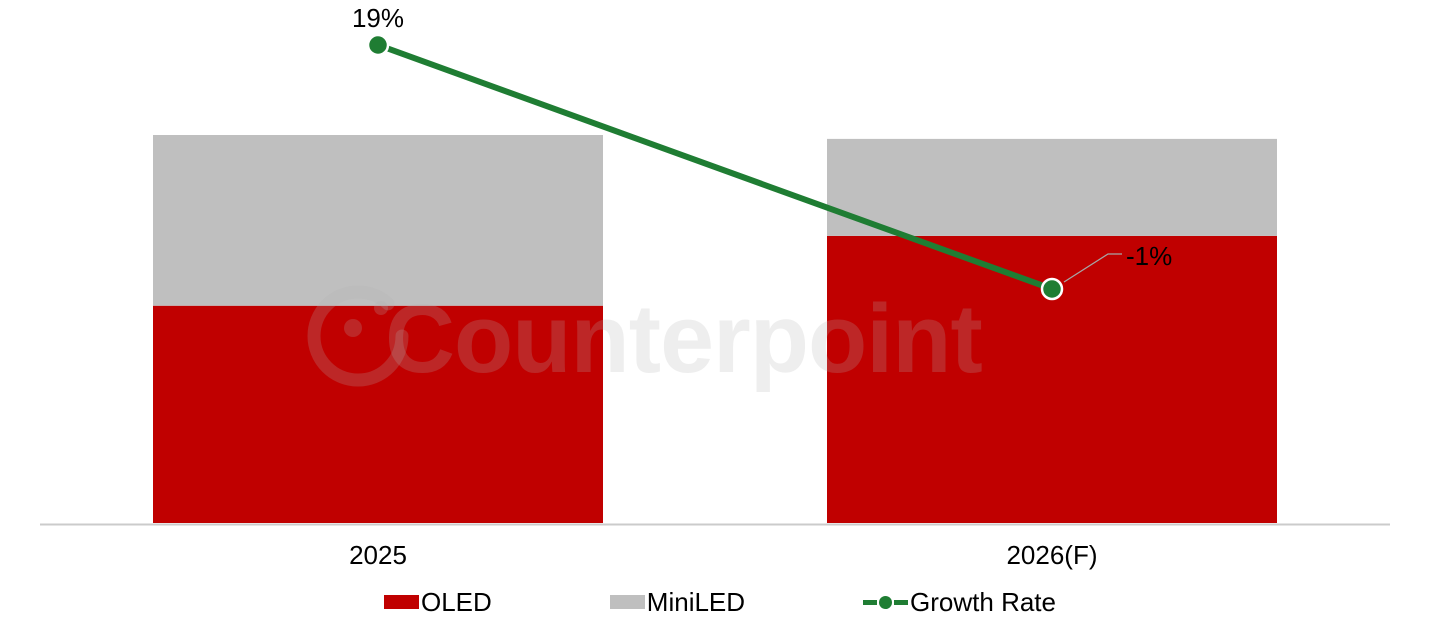  I want to click on legend-label-oled: OLED, so click(456, 602).